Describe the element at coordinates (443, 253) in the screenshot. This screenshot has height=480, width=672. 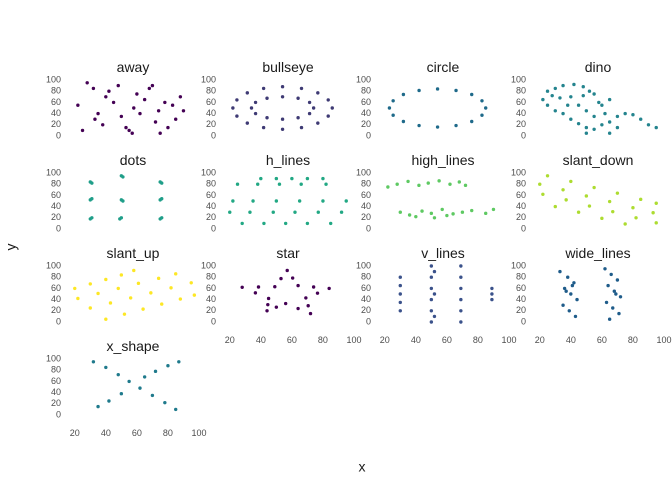
I see `strip-title: v_lines` at that location.